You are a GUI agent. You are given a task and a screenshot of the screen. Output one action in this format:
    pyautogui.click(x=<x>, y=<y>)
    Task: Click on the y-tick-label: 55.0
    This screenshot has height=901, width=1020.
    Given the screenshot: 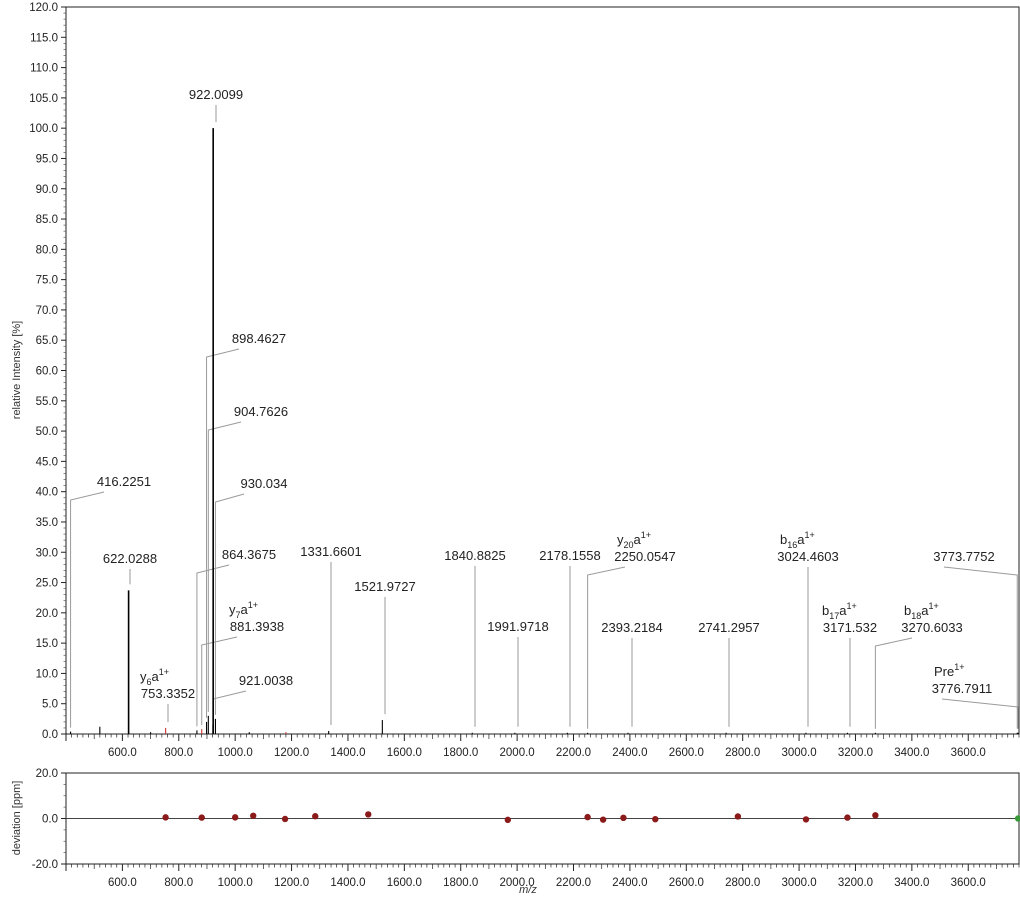 What is the action you would take?
    pyautogui.click(x=47, y=402)
    